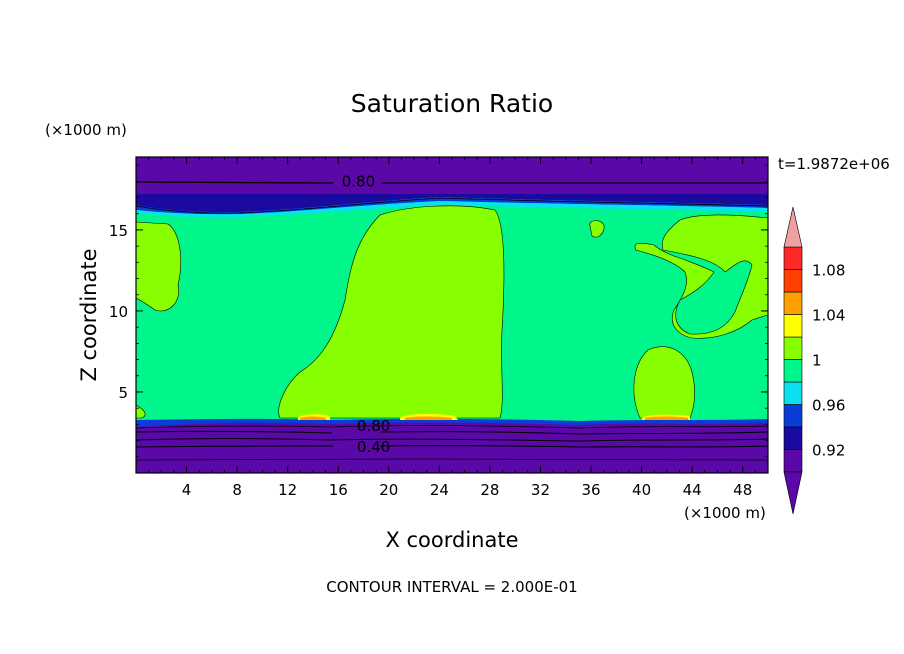 Image resolution: width=904 pixels, height=654 pixels. Describe the element at coordinates (89, 314) in the screenshot. I see `y-axis-label: Z coordinate` at that location.